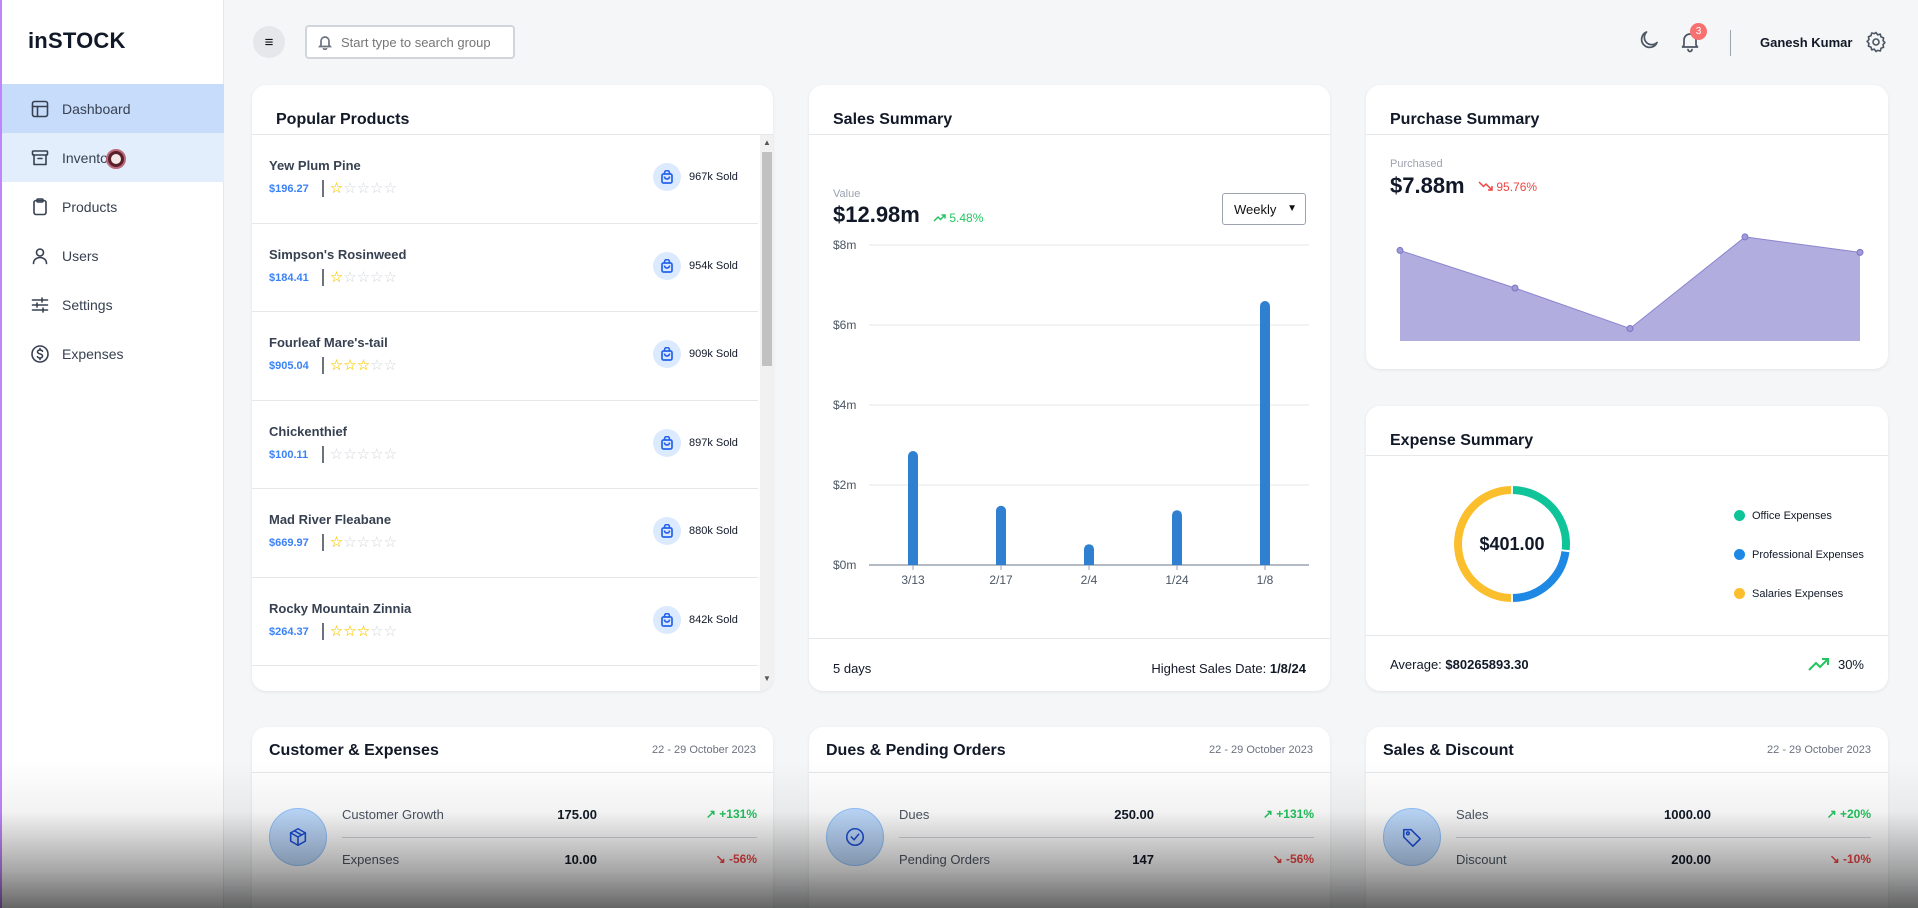  What do you see at coordinates (113, 108) in the screenshot?
I see `sidebar-item-dashboard: Dashboard` at bounding box center [113, 108].